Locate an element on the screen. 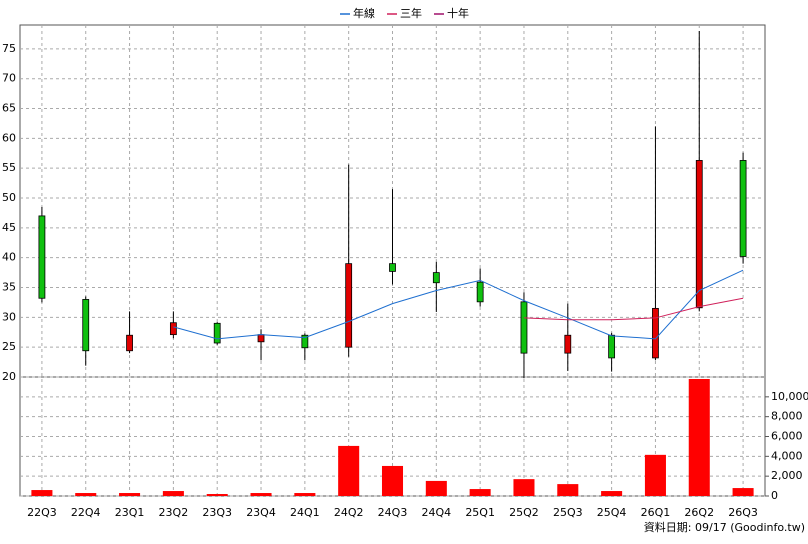 The image size is (808, 544). y2-tick-label: 6,000 is located at coordinates (787, 436).